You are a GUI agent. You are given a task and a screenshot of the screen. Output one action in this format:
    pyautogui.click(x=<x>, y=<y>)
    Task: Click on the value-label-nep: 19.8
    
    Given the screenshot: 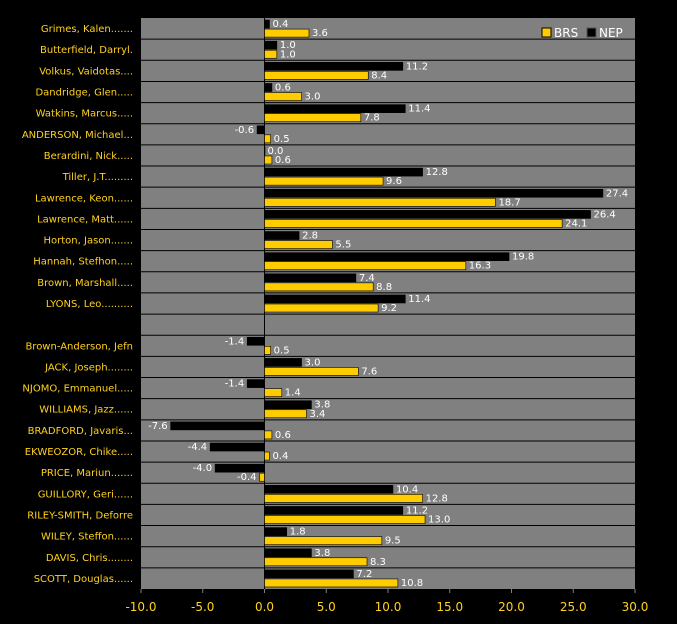 What is the action you would take?
    pyautogui.click(x=523, y=257)
    